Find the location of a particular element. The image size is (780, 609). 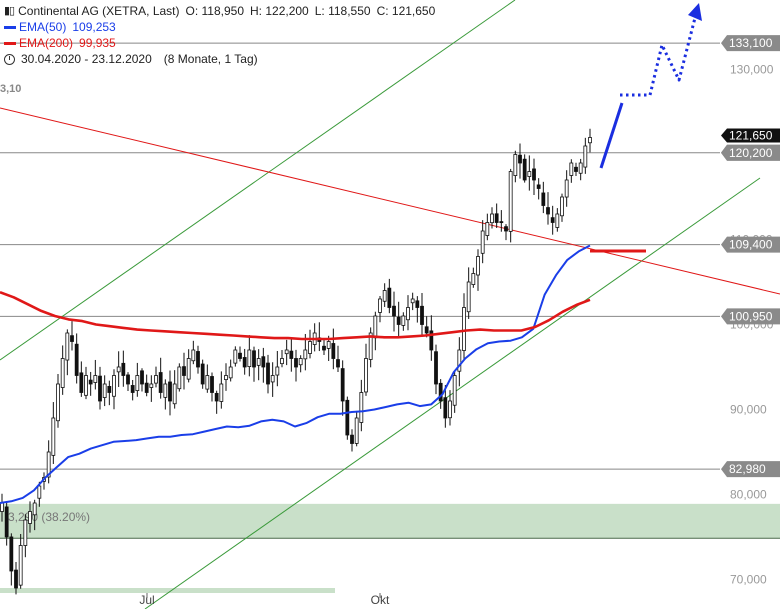

y-tick-label: 70,000 is located at coordinates (748, 580).